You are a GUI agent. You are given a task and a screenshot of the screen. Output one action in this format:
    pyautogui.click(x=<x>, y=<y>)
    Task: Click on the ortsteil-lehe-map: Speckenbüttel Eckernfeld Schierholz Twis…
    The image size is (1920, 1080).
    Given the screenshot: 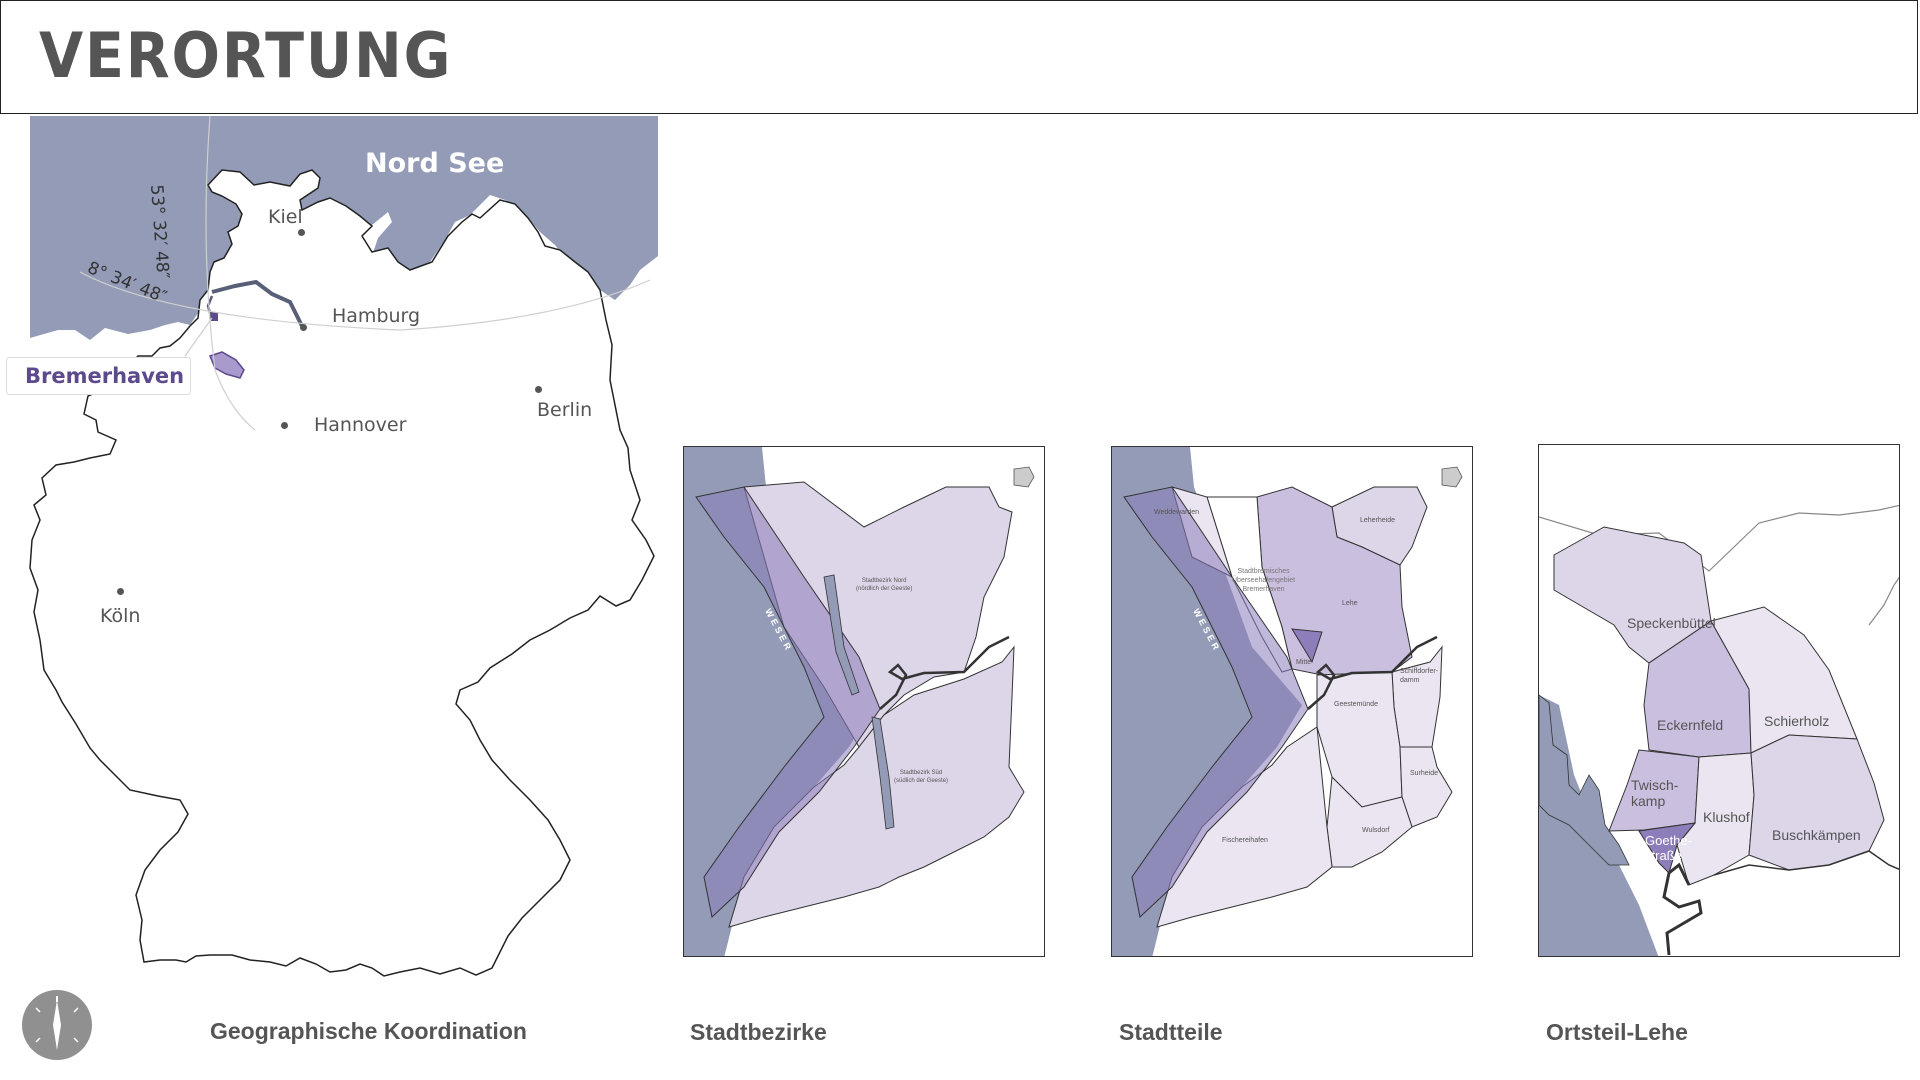 What is the action you would take?
    pyautogui.click(x=1719, y=700)
    